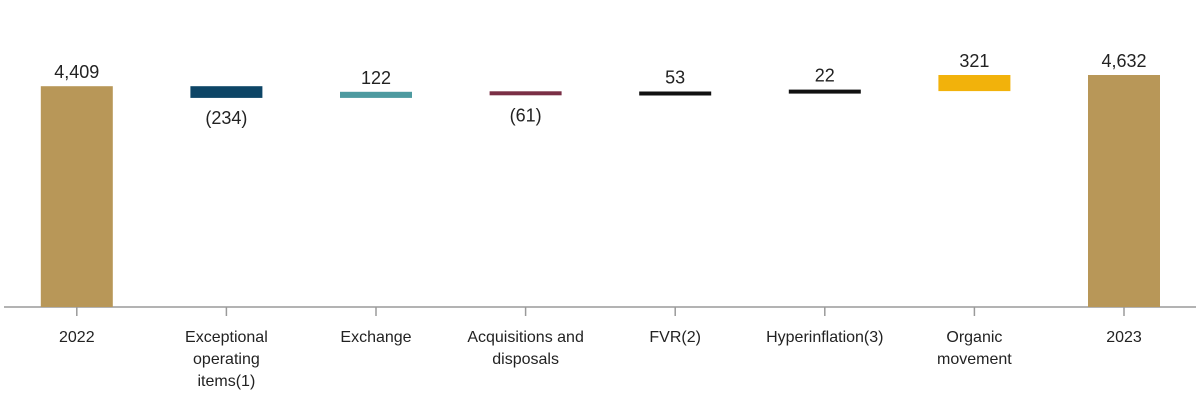 The width and height of the screenshot is (1200, 400). I want to click on data-label-6: 321, so click(974, 61).